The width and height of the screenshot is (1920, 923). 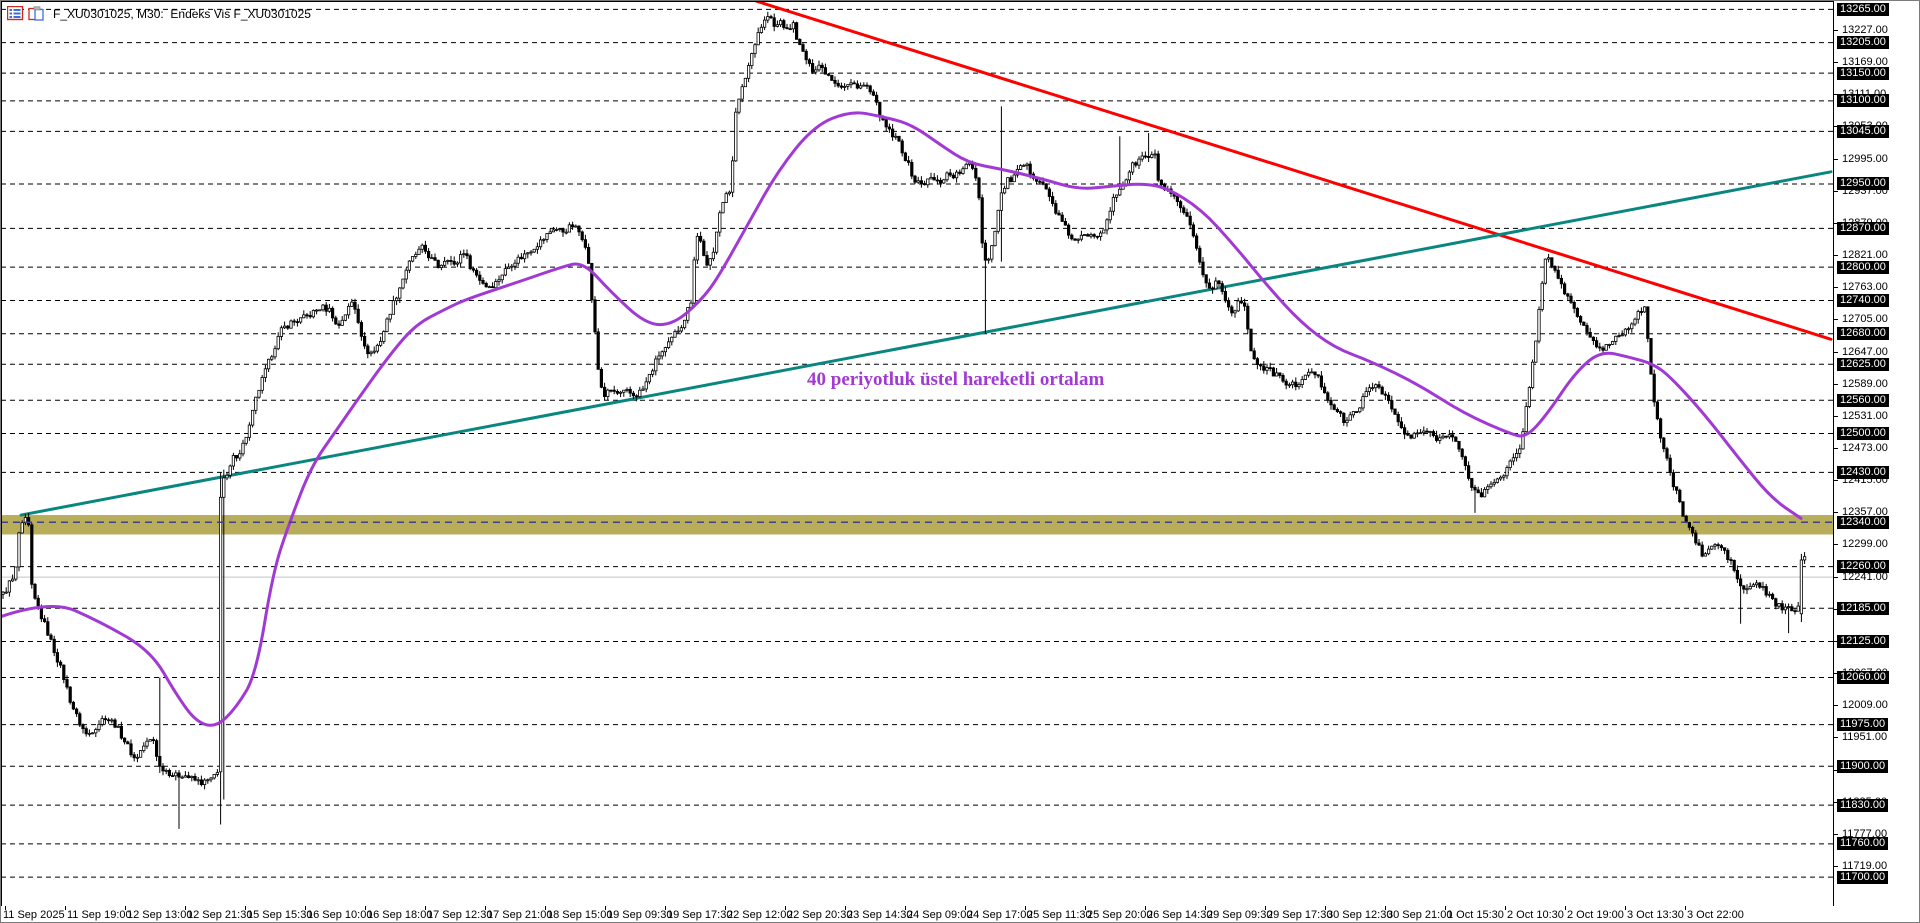 I want to click on time-tick-label: 29 Sep 09:30, so click(x=1240, y=915).